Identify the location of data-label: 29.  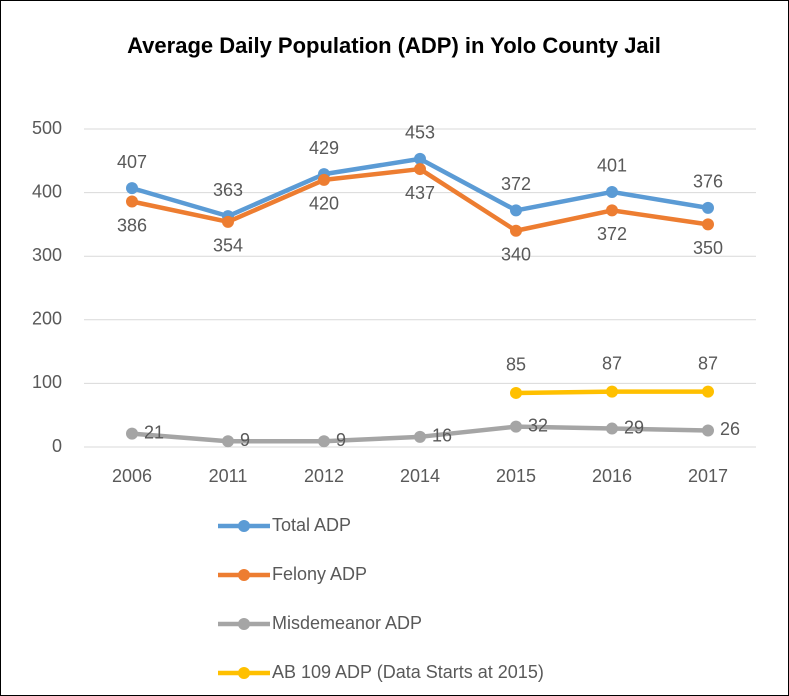
(634, 427).